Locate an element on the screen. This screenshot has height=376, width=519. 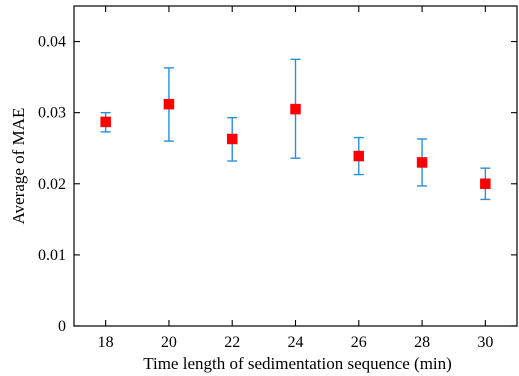
y-axis-title: Average of MAE is located at coordinates (18, 166).